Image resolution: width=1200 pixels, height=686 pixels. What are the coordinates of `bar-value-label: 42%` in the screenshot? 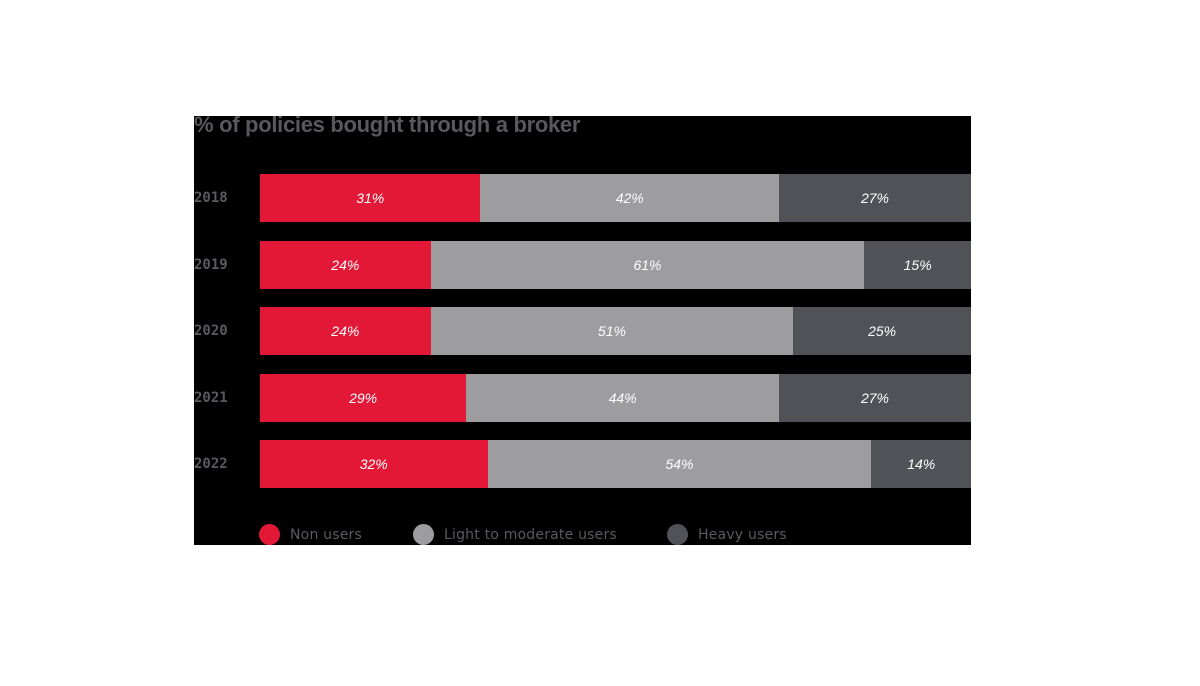 It's located at (629, 198).